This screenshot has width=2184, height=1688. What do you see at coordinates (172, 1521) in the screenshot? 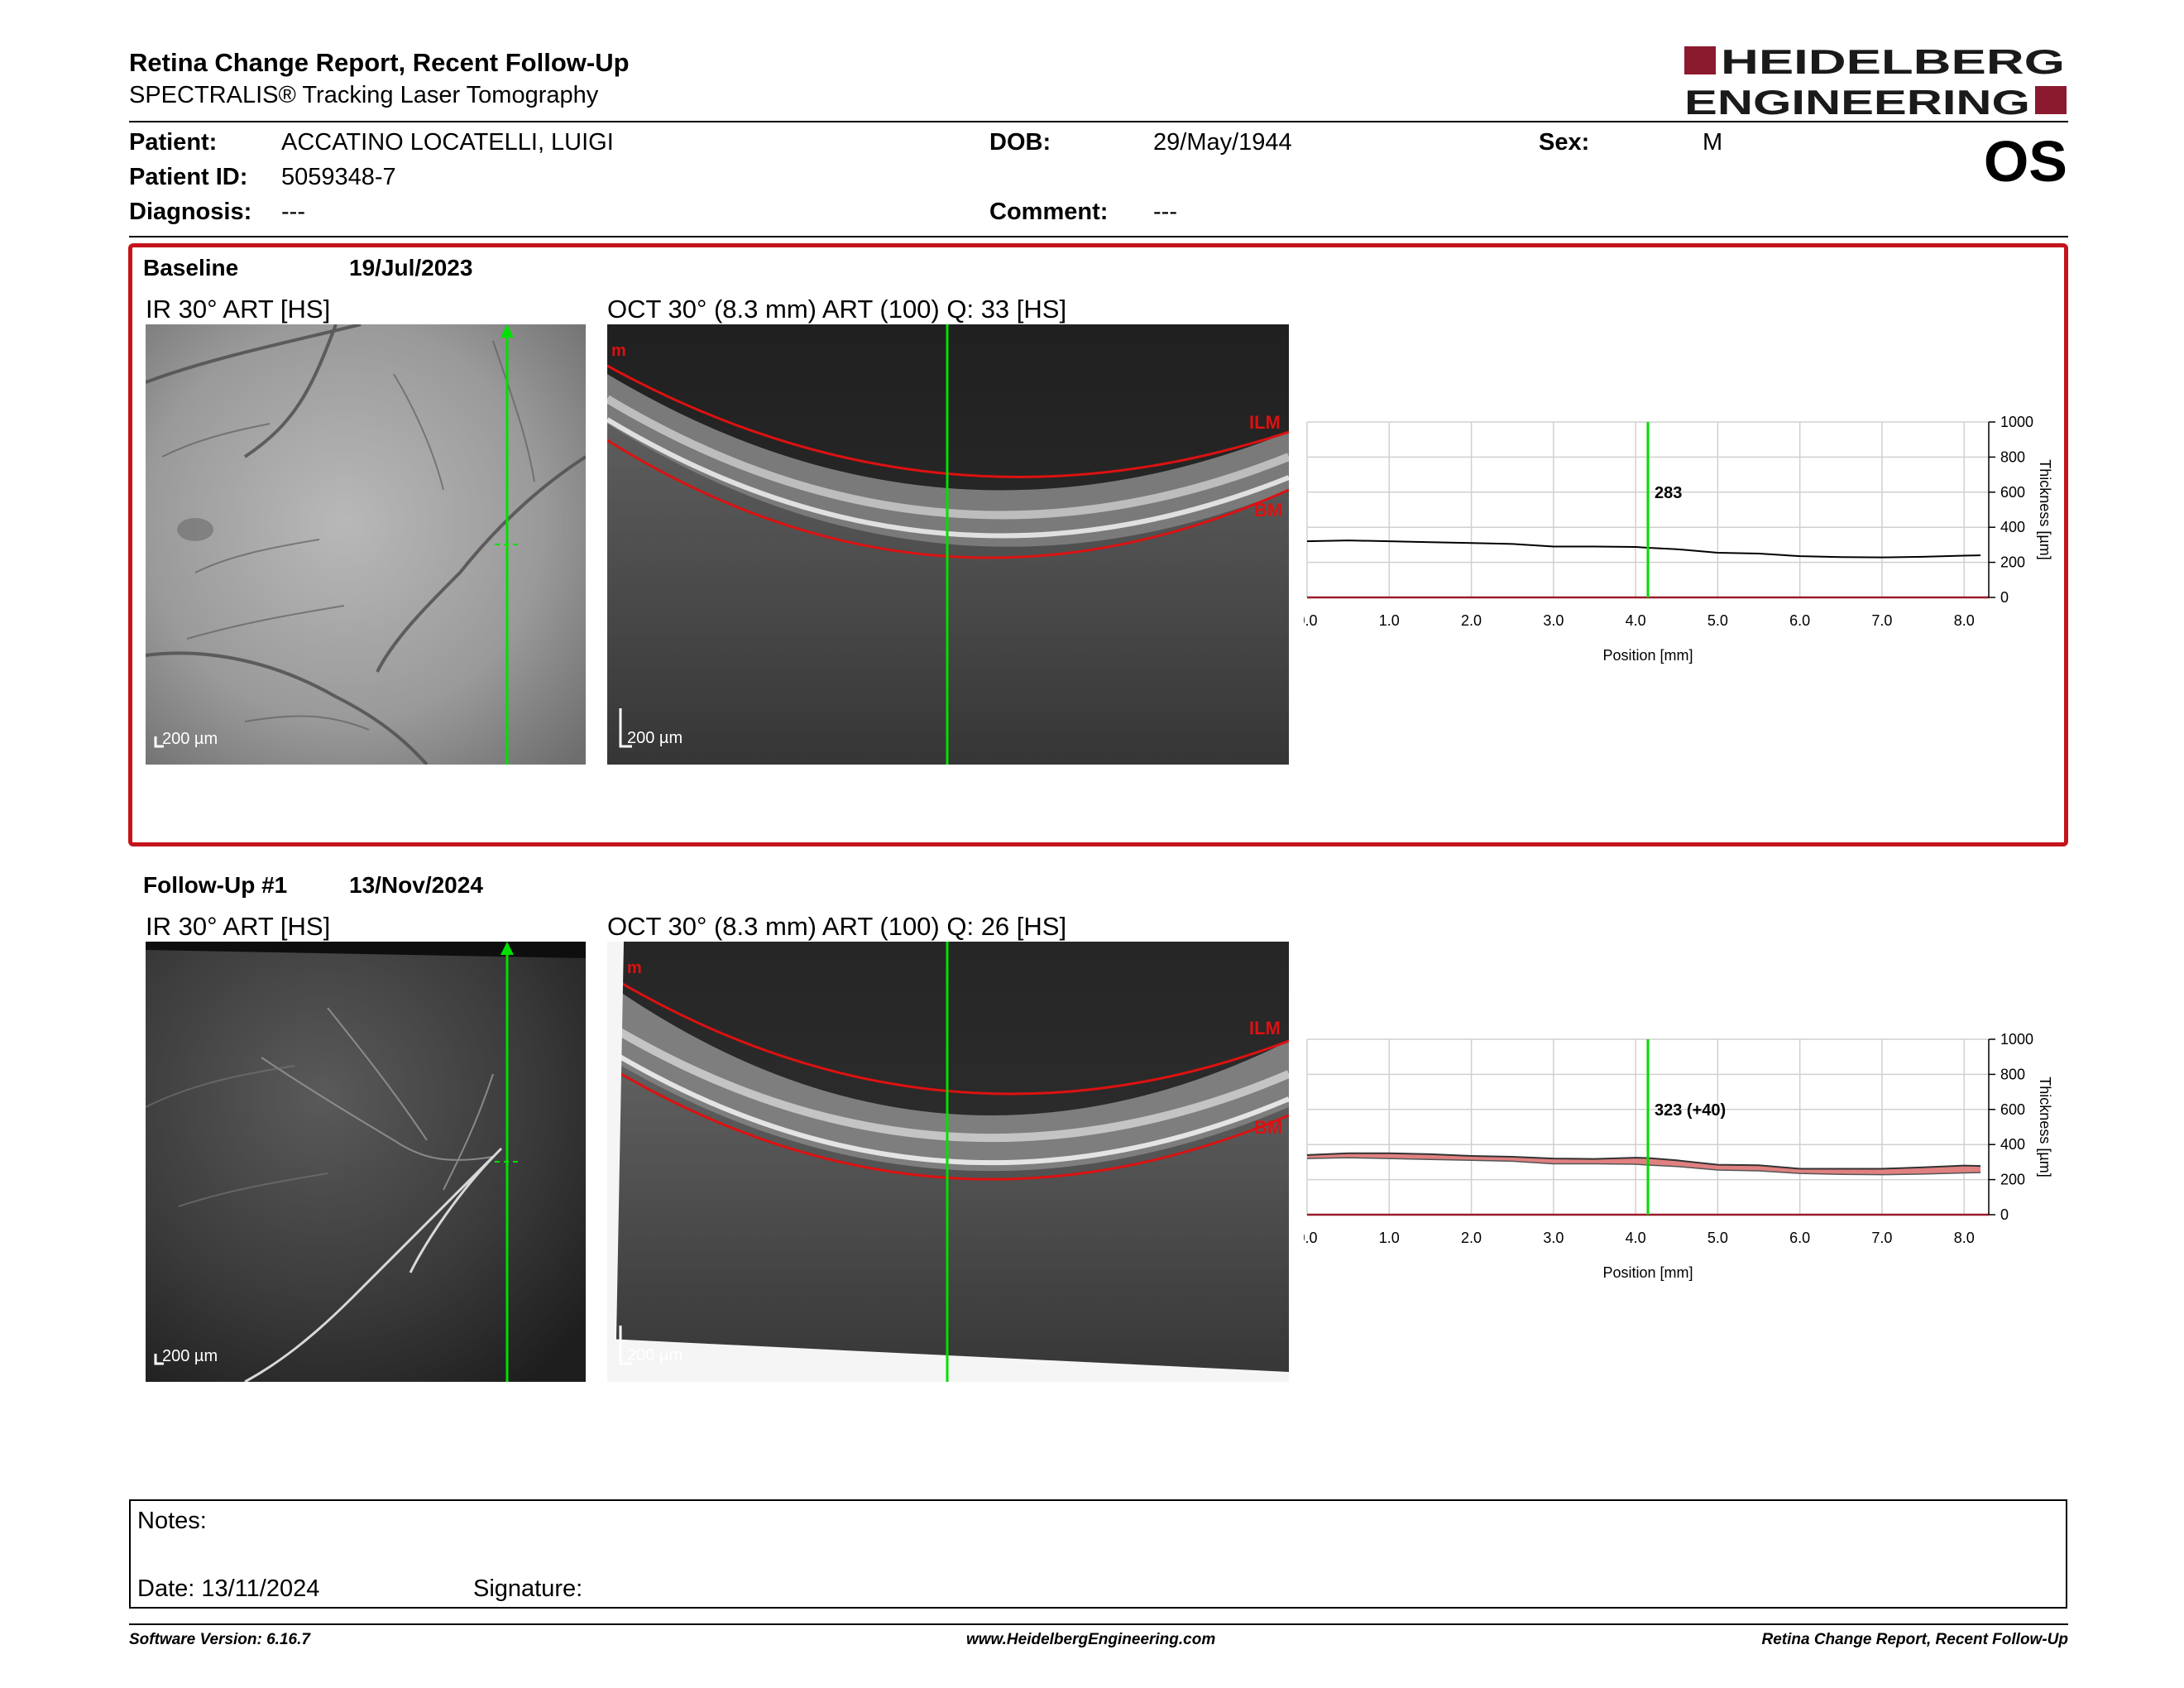
I see `notes-label: Notes:` at bounding box center [172, 1521].